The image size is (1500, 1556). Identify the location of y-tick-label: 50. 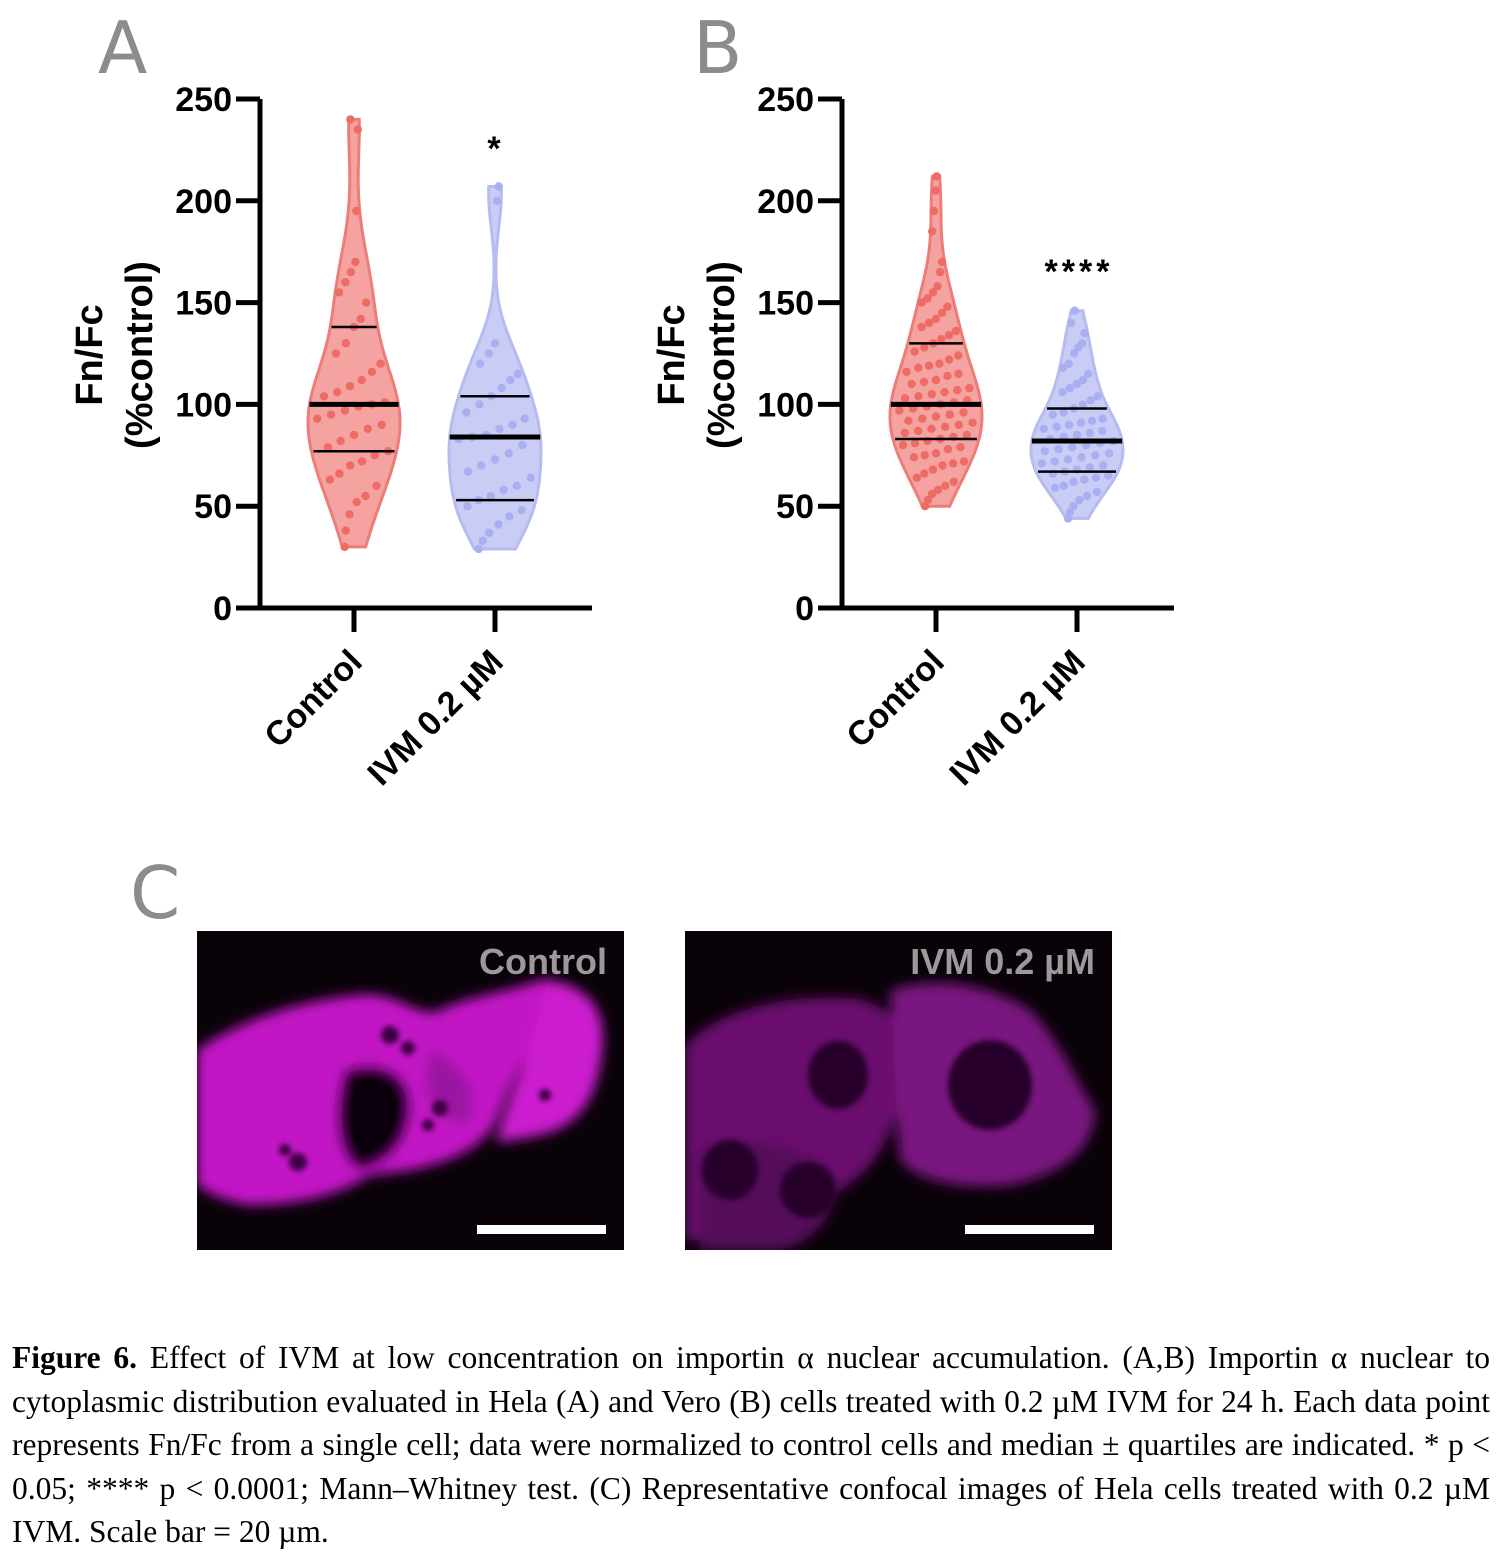
(795, 507).